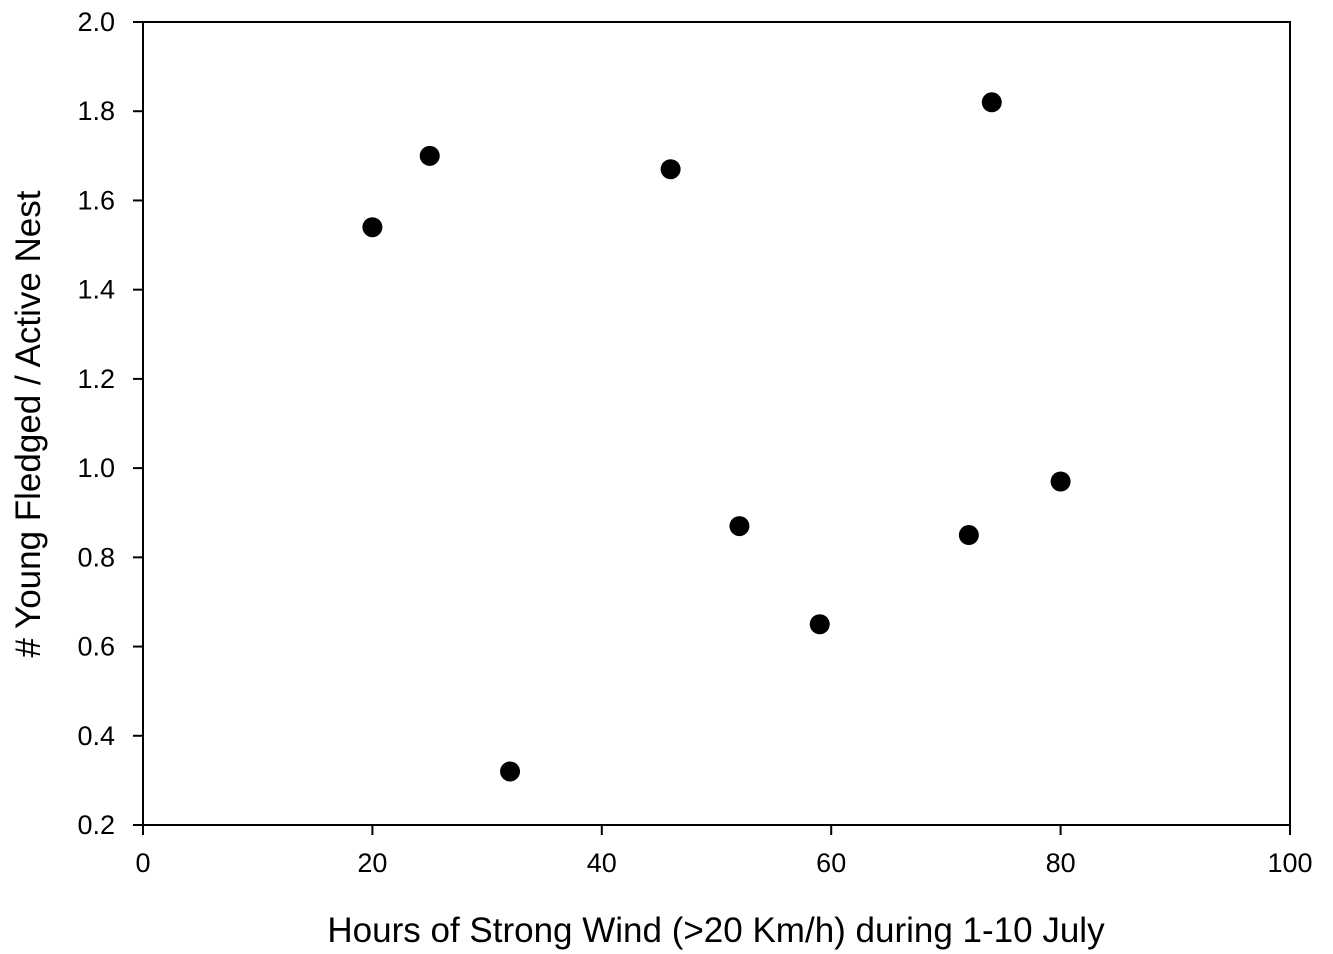 This screenshot has height=954, width=1333. Describe the element at coordinates (96, 468) in the screenshot. I see `y-tick-label: 1.0` at that location.